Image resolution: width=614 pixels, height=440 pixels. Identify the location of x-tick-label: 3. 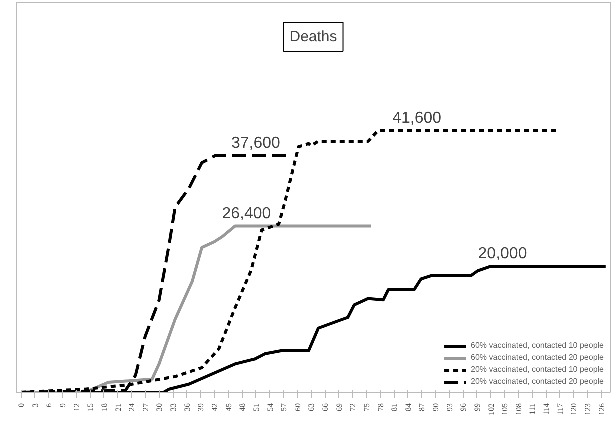
(35, 406).